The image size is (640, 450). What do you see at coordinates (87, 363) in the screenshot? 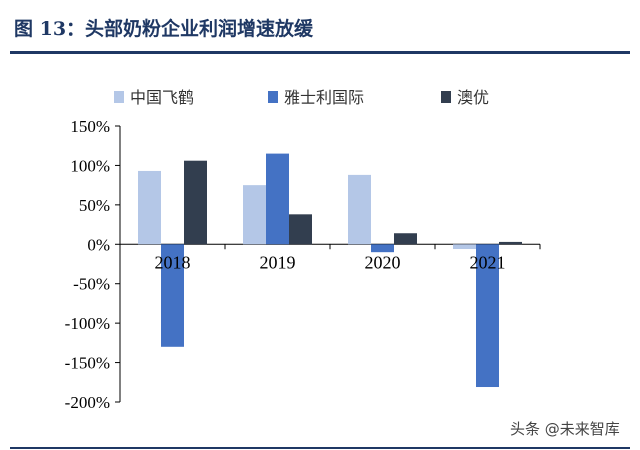
I see `y-tick-label: -150%` at bounding box center [87, 363].